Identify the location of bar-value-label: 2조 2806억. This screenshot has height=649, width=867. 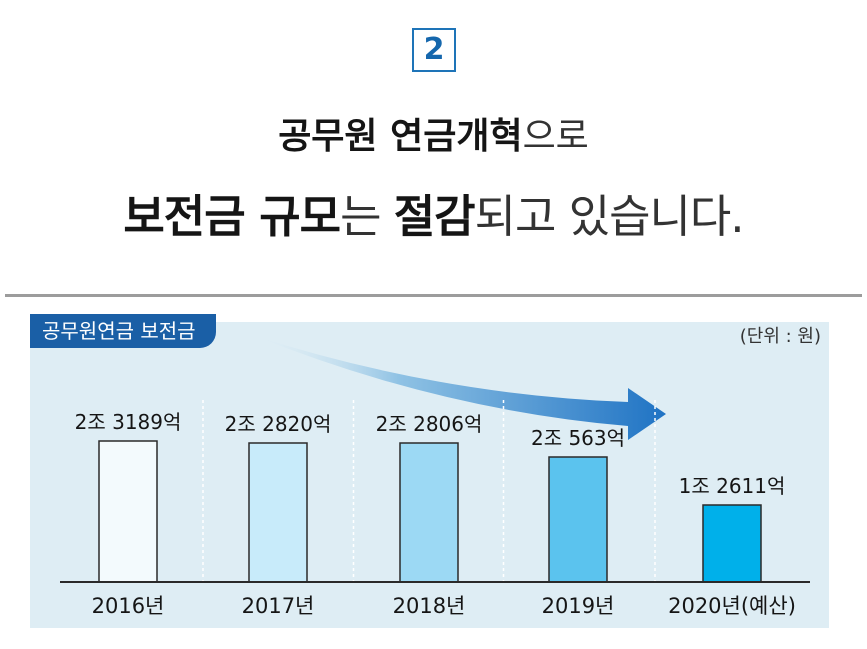
(429, 424).